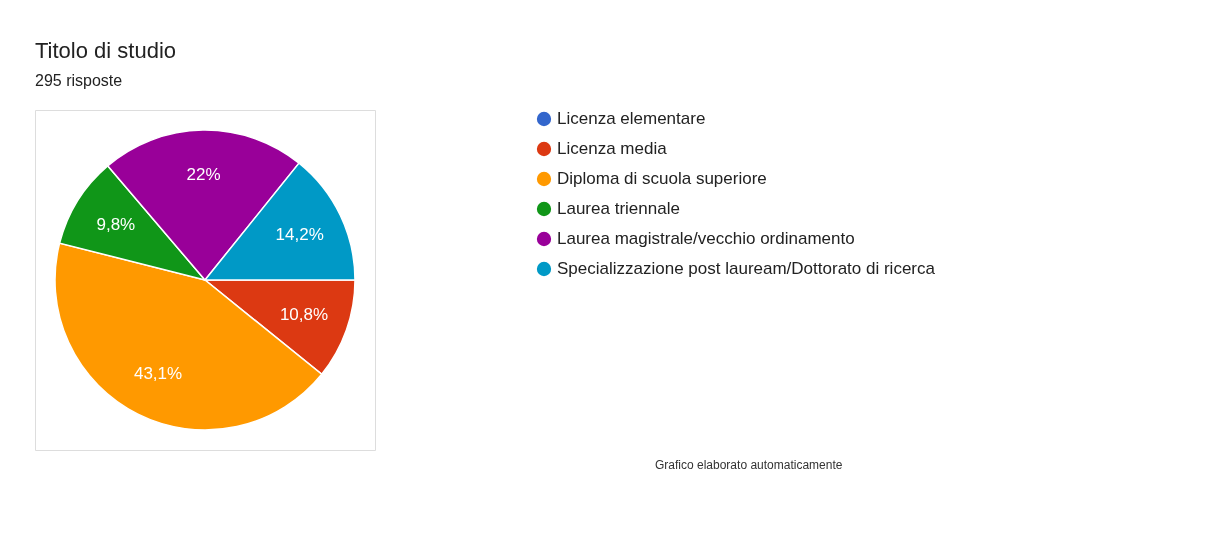 This screenshot has height=537, width=1205. Describe the element at coordinates (746, 268) in the screenshot. I see `legend-label: Specializzazione post lauream/Dottorato di ricerca` at that location.